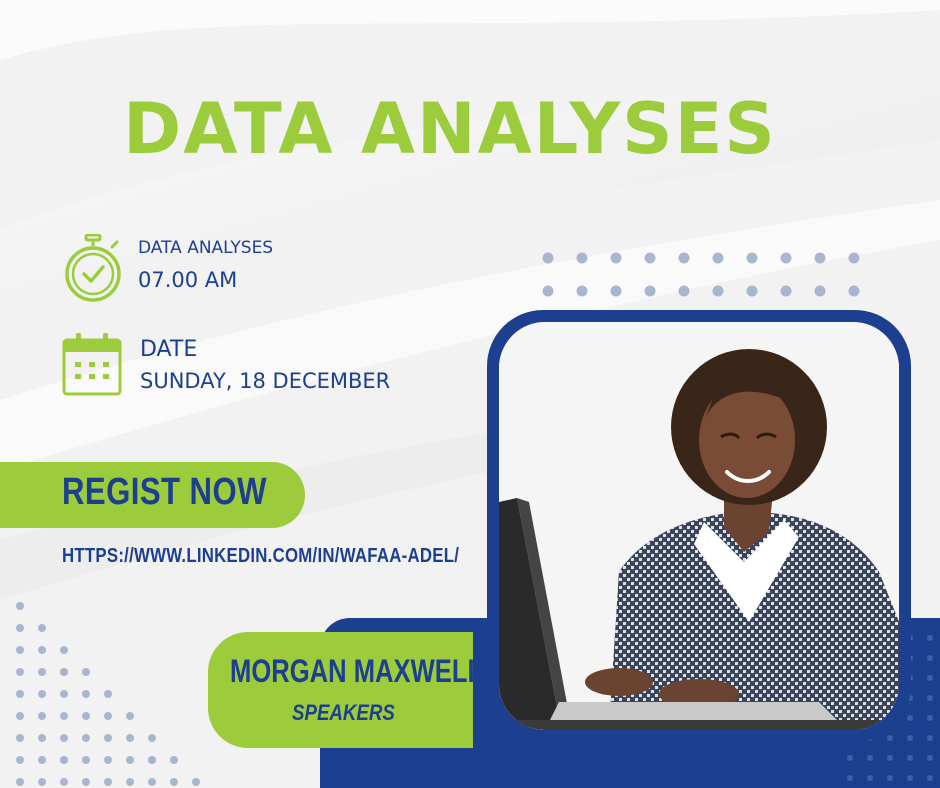 The height and width of the screenshot is (788, 940). I want to click on speaker-role: SPEAKERS, so click(343, 712).